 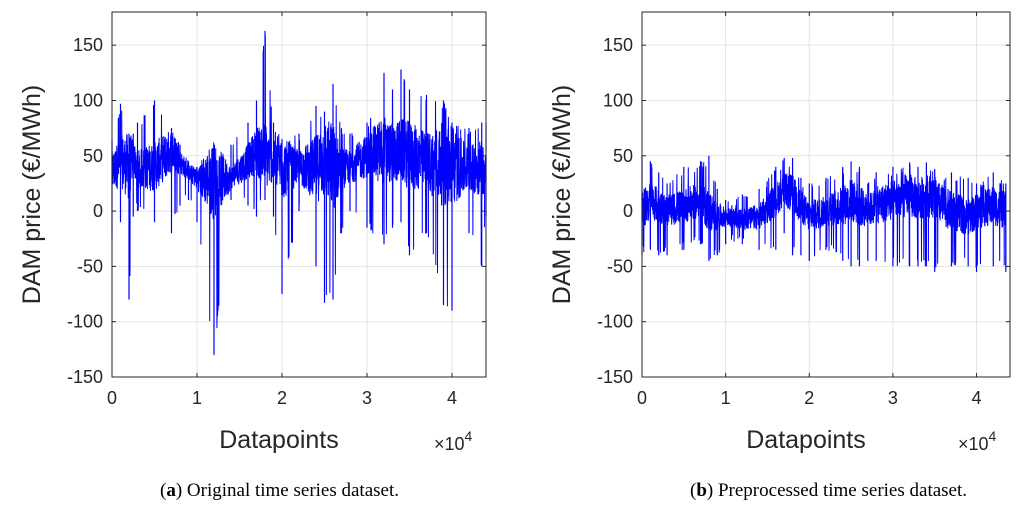 What do you see at coordinates (279, 490) in the screenshot?
I see `figure-caption: (a) Original time series dataset.` at bounding box center [279, 490].